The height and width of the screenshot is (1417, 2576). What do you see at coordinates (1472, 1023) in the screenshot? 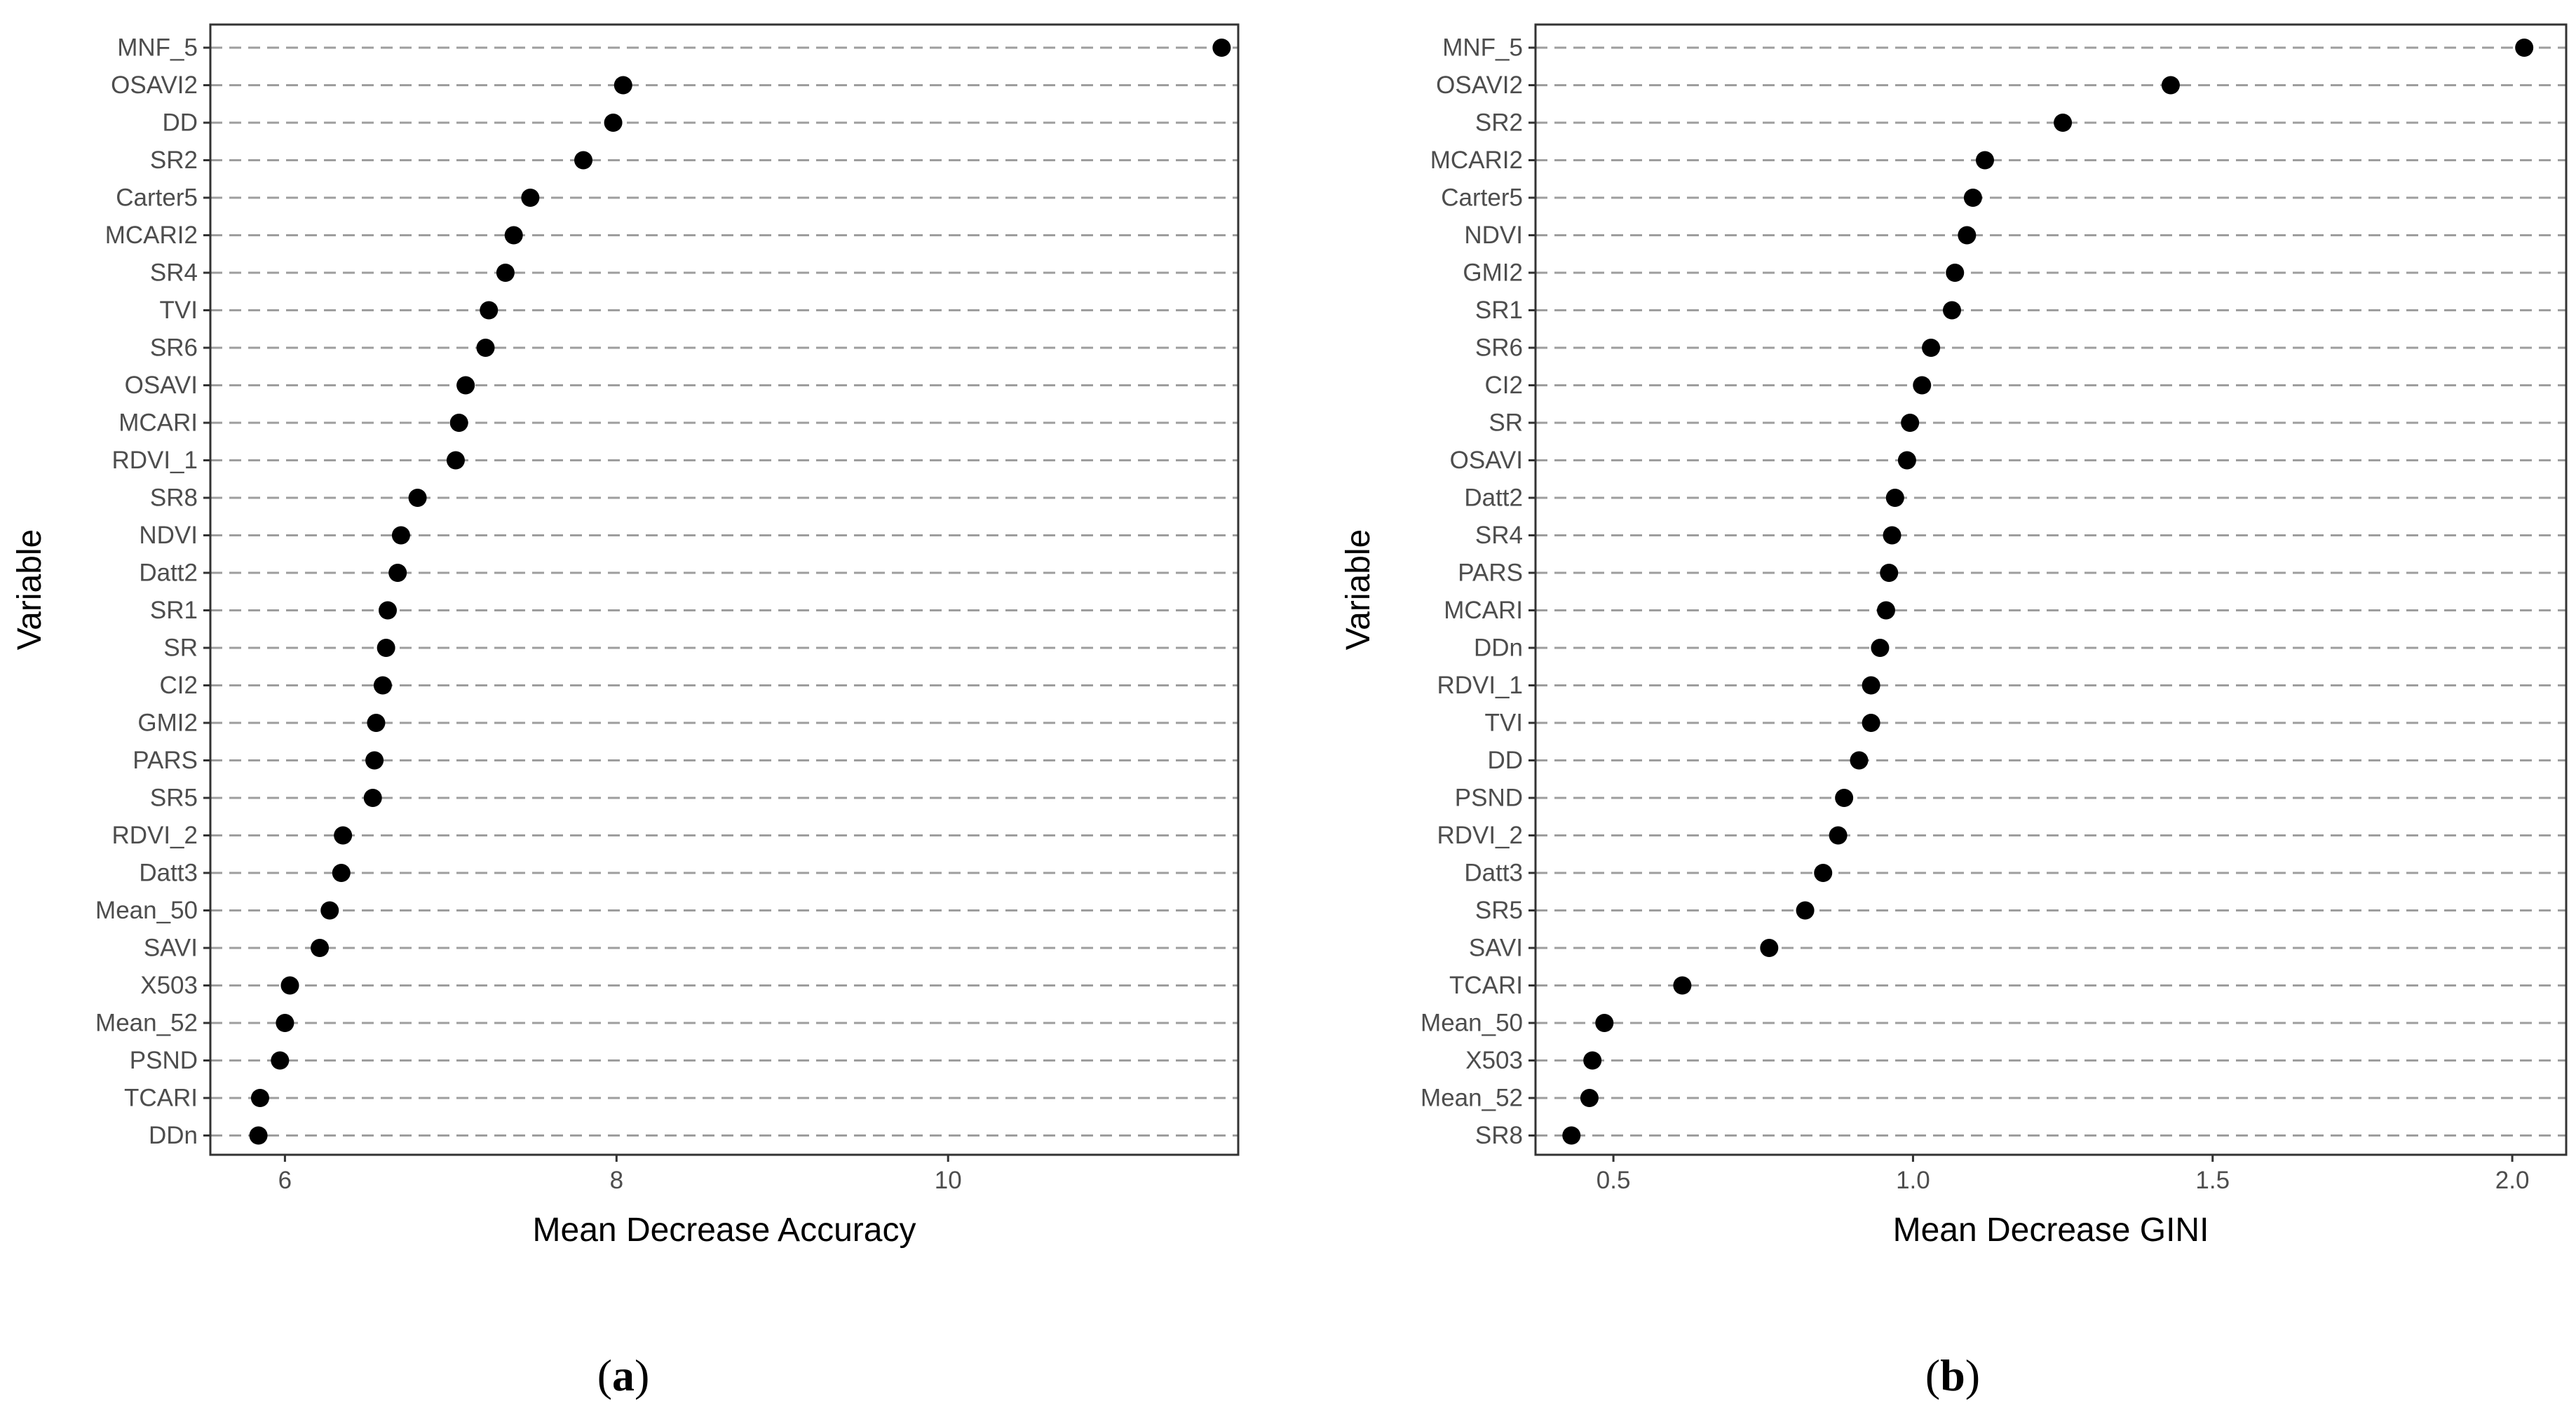
I see `y-tick-label: Mean_50` at bounding box center [1472, 1023].